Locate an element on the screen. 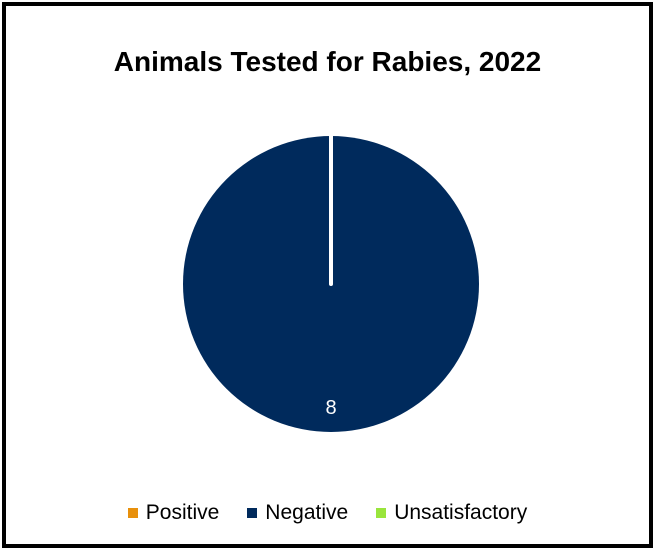 This screenshot has height=548, width=653. chart-title: Animals Tested for Rabies, 2022 is located at coordinates (327, 61).